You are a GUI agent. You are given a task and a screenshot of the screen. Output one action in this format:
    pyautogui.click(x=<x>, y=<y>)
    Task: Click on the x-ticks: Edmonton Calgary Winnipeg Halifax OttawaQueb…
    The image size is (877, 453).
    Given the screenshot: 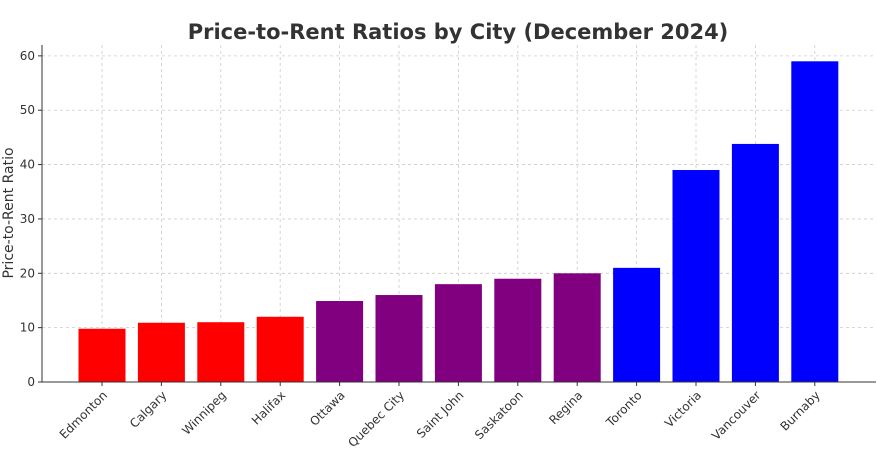 What is the action you would take?
    pyautogui.click(x=440, y=416)
    